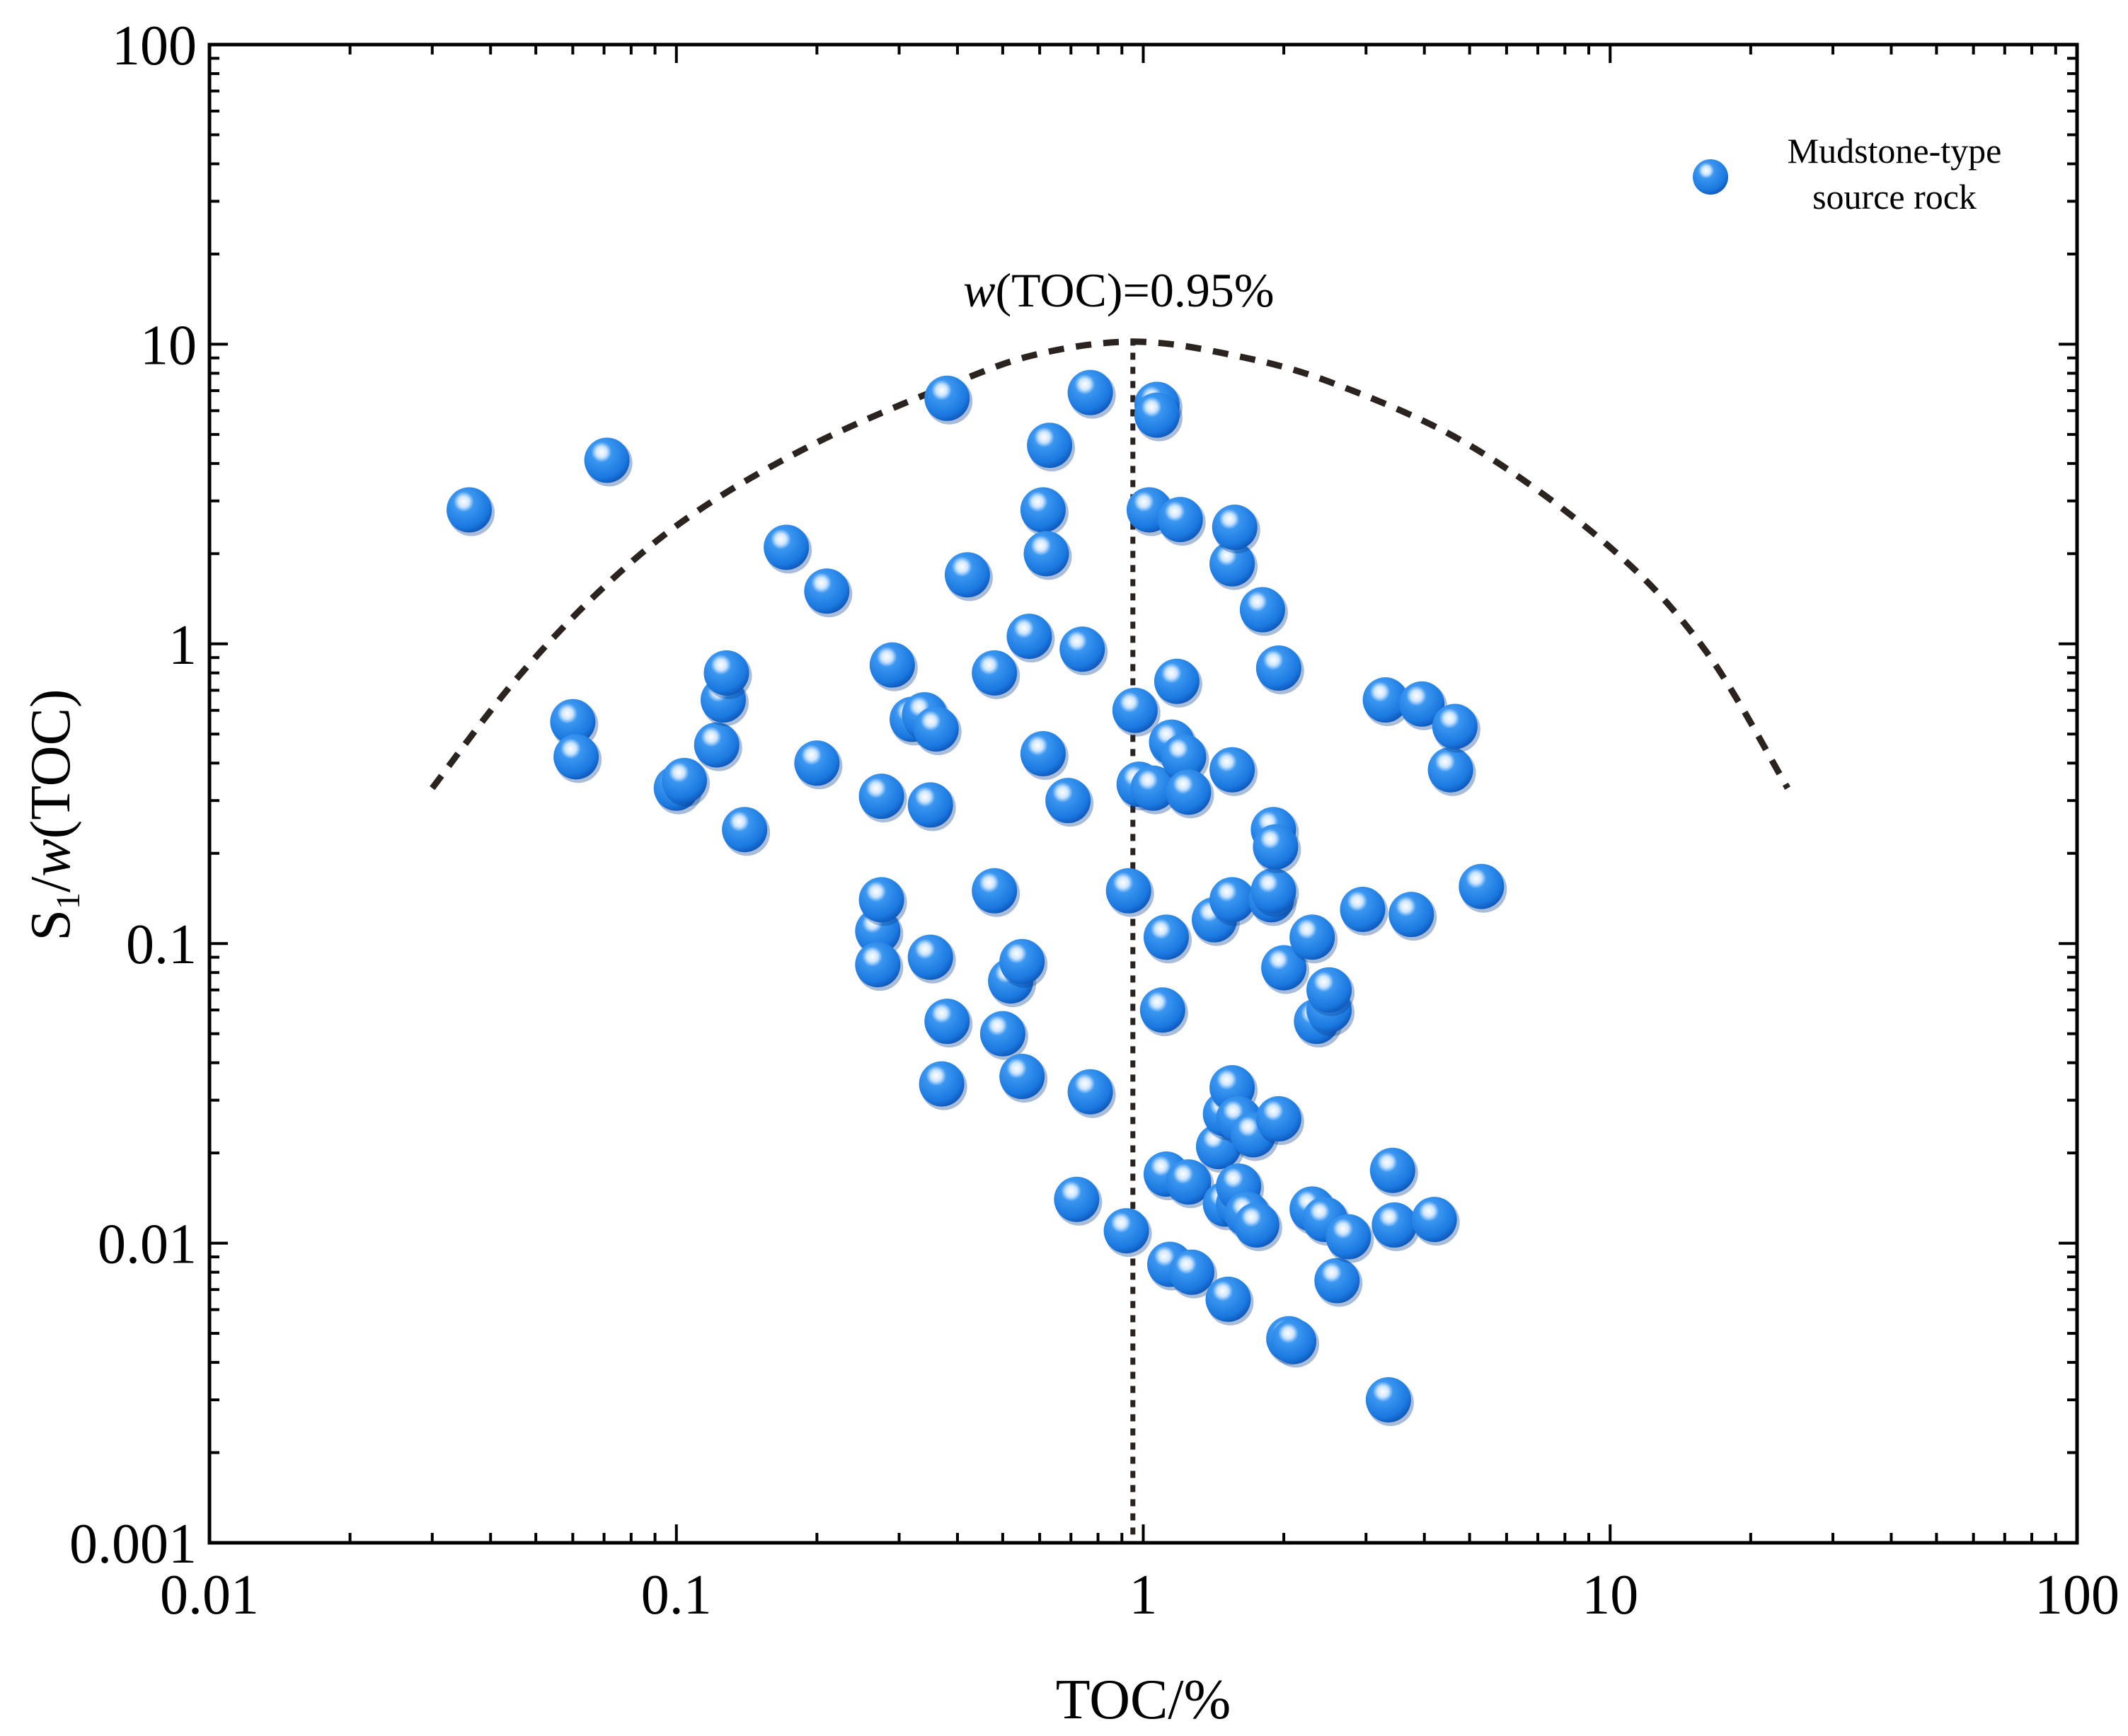 This screenshot has width=2128, height=1736. Describe the element at coordinates (155, 46) in the screenshot. I see `y-tick-label: 100` at that location.